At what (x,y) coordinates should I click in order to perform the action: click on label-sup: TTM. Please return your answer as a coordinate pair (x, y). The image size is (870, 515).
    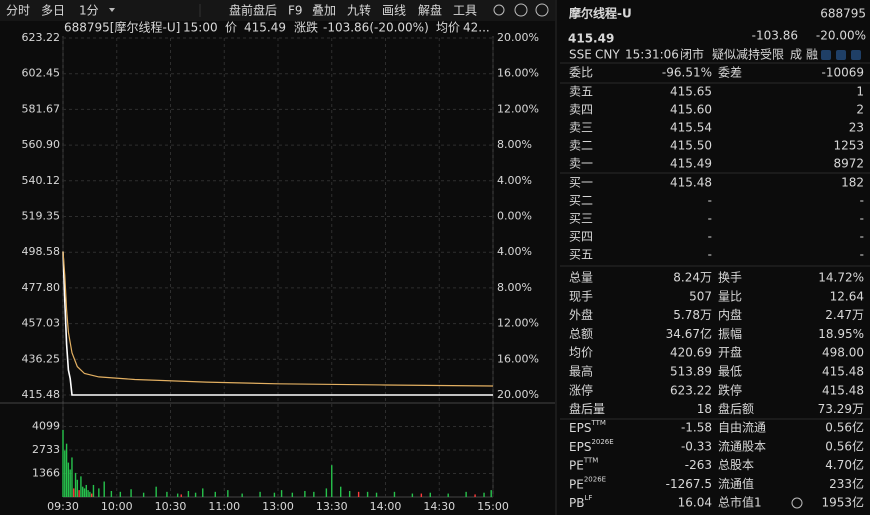
    Looking at the image, I should click on (590, 461).